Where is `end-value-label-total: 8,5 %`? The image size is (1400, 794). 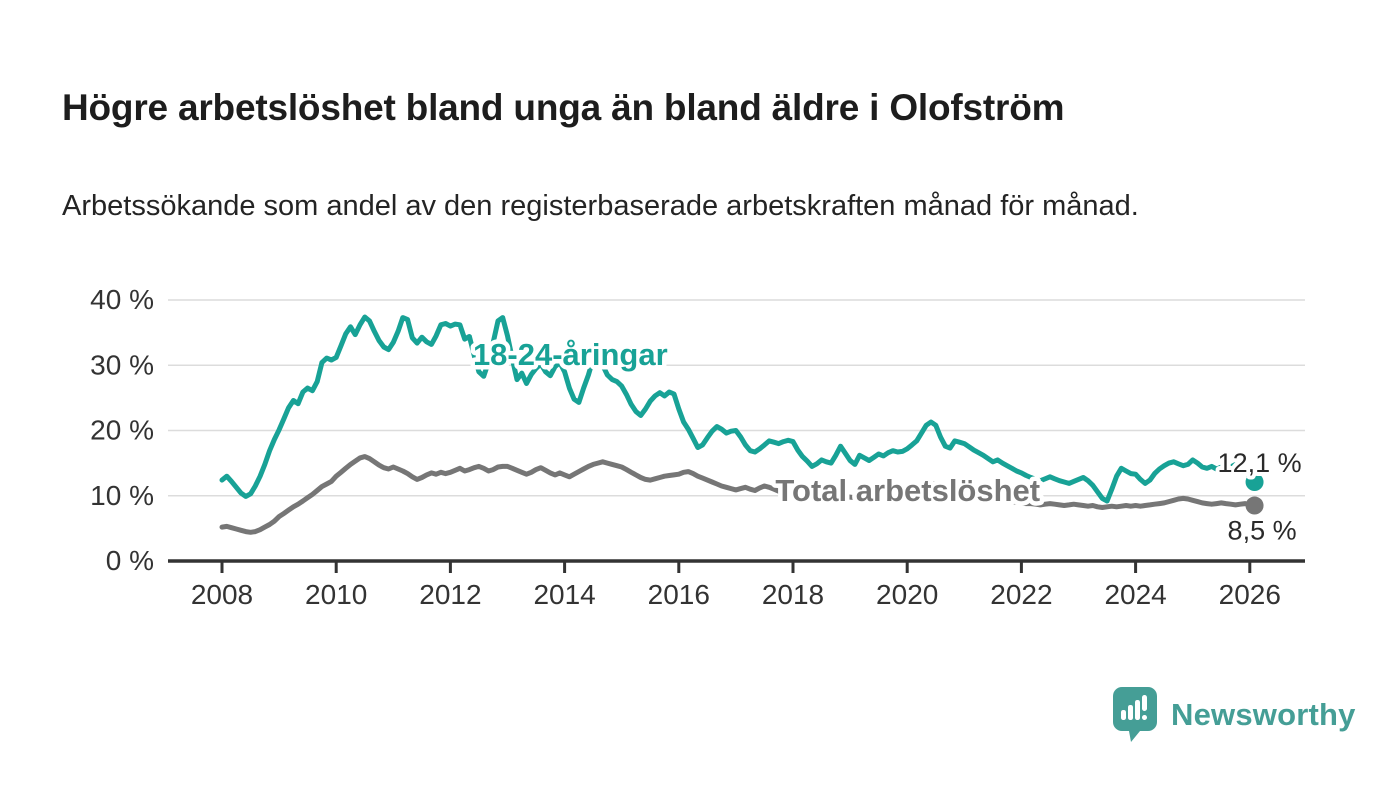
end-value-label-total: 8,5 % is located at coordinates (1262, 531).